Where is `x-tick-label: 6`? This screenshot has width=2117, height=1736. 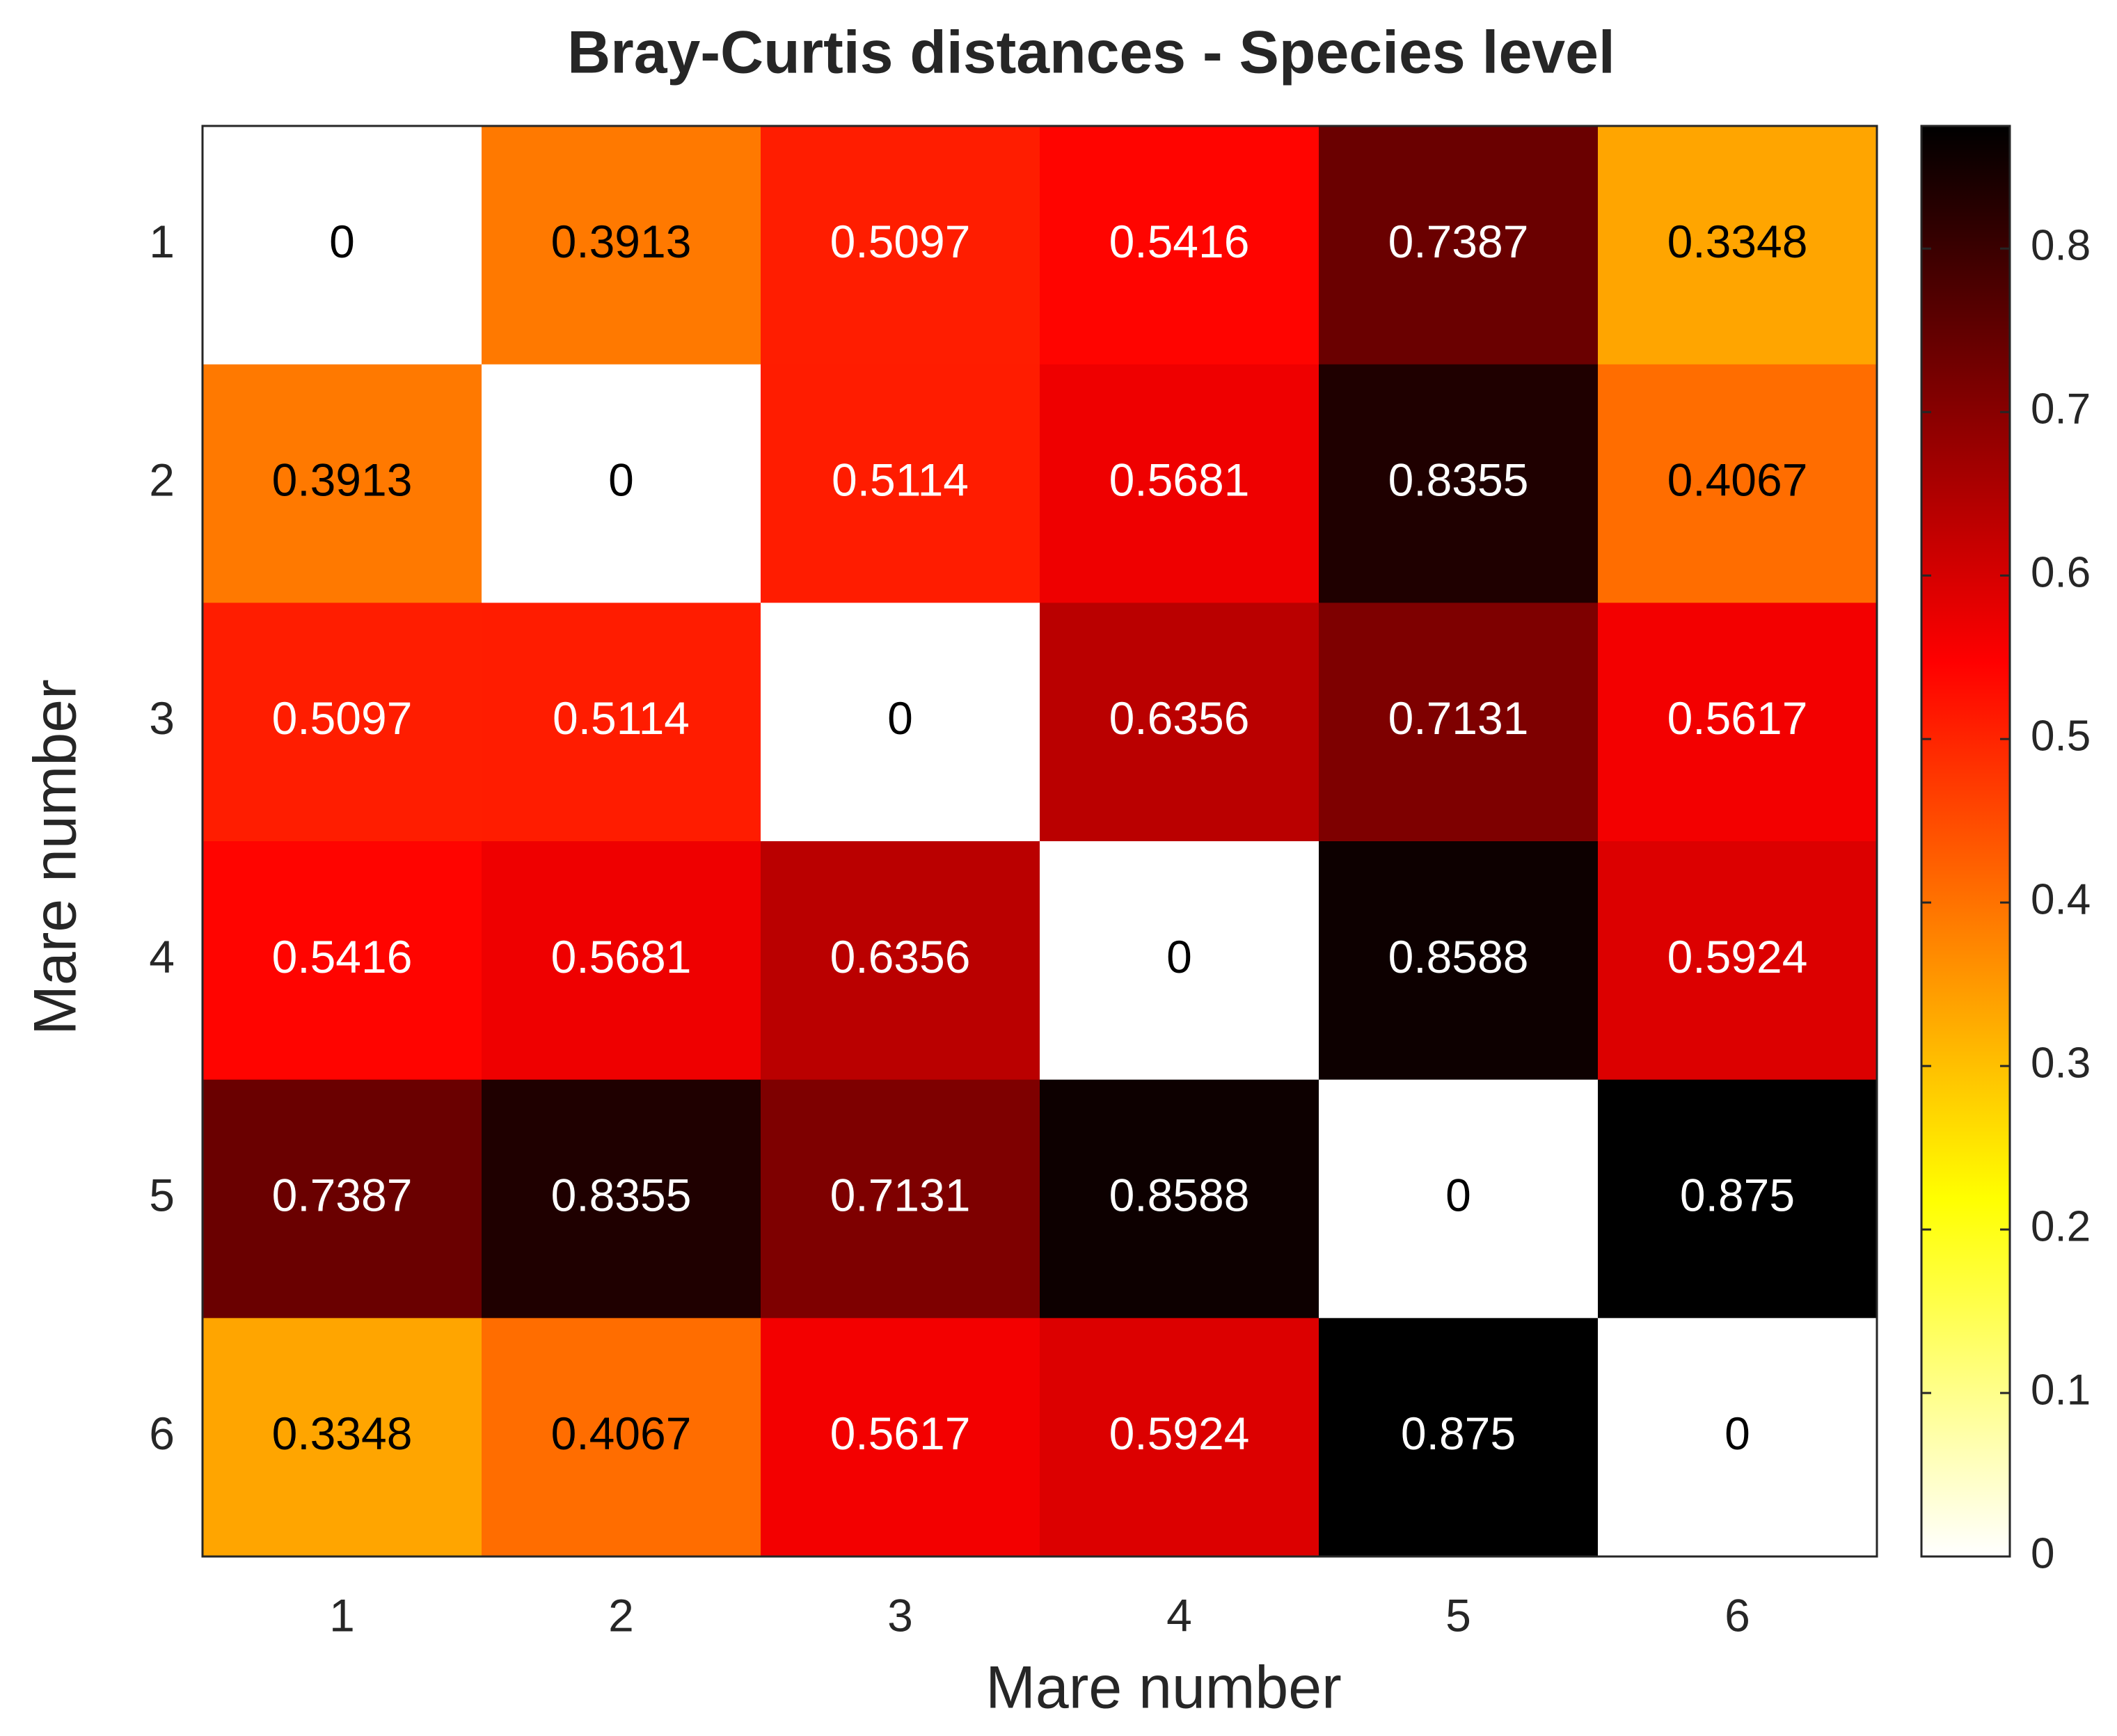 x-tick-label: 6 is located at coordinates (1737, 1615).